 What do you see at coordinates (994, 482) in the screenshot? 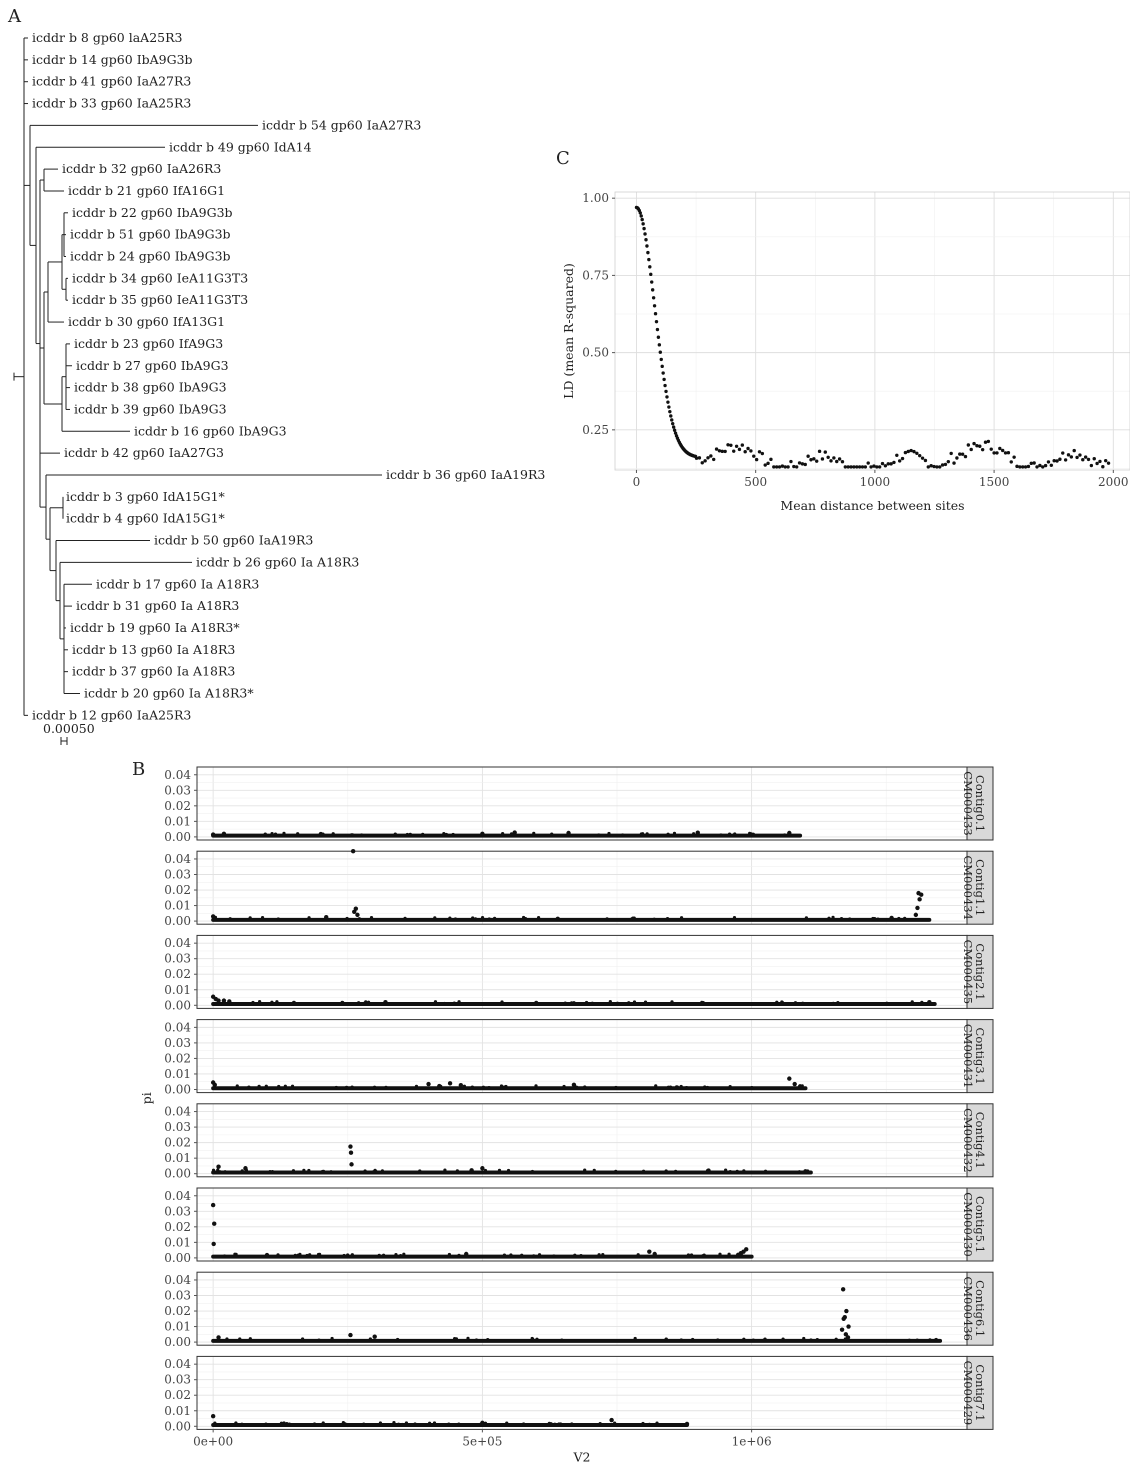
I see `ld-x-tick-label: 1500` at bounding box center [994, 482].